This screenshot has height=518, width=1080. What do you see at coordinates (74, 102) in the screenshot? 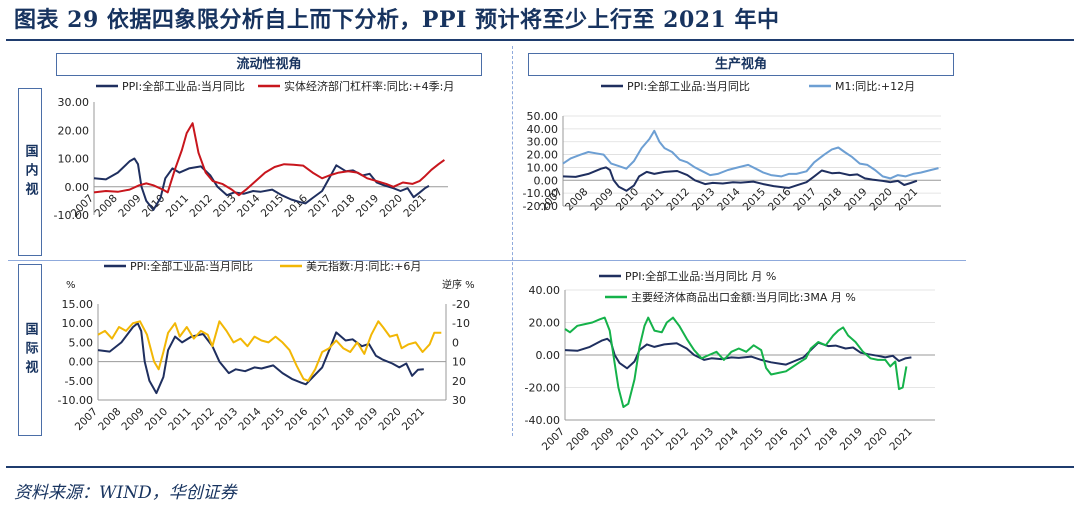
I see `y-tick-label: 30.00` at bounding box center [74, 102].